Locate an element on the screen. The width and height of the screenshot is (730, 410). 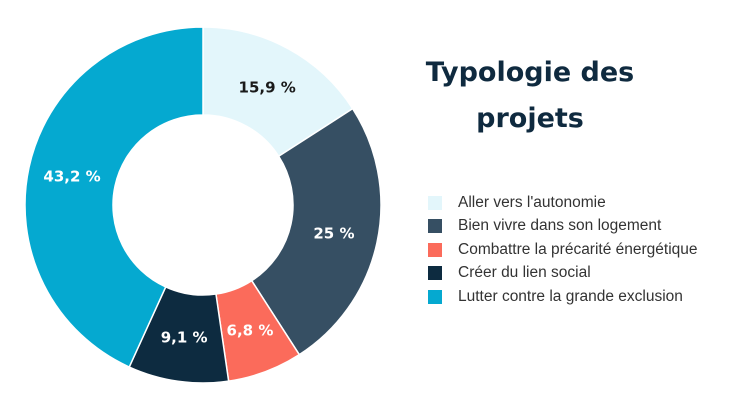
legend-item-lien-social: Créer du lien social is located at coordinates (563, 274).